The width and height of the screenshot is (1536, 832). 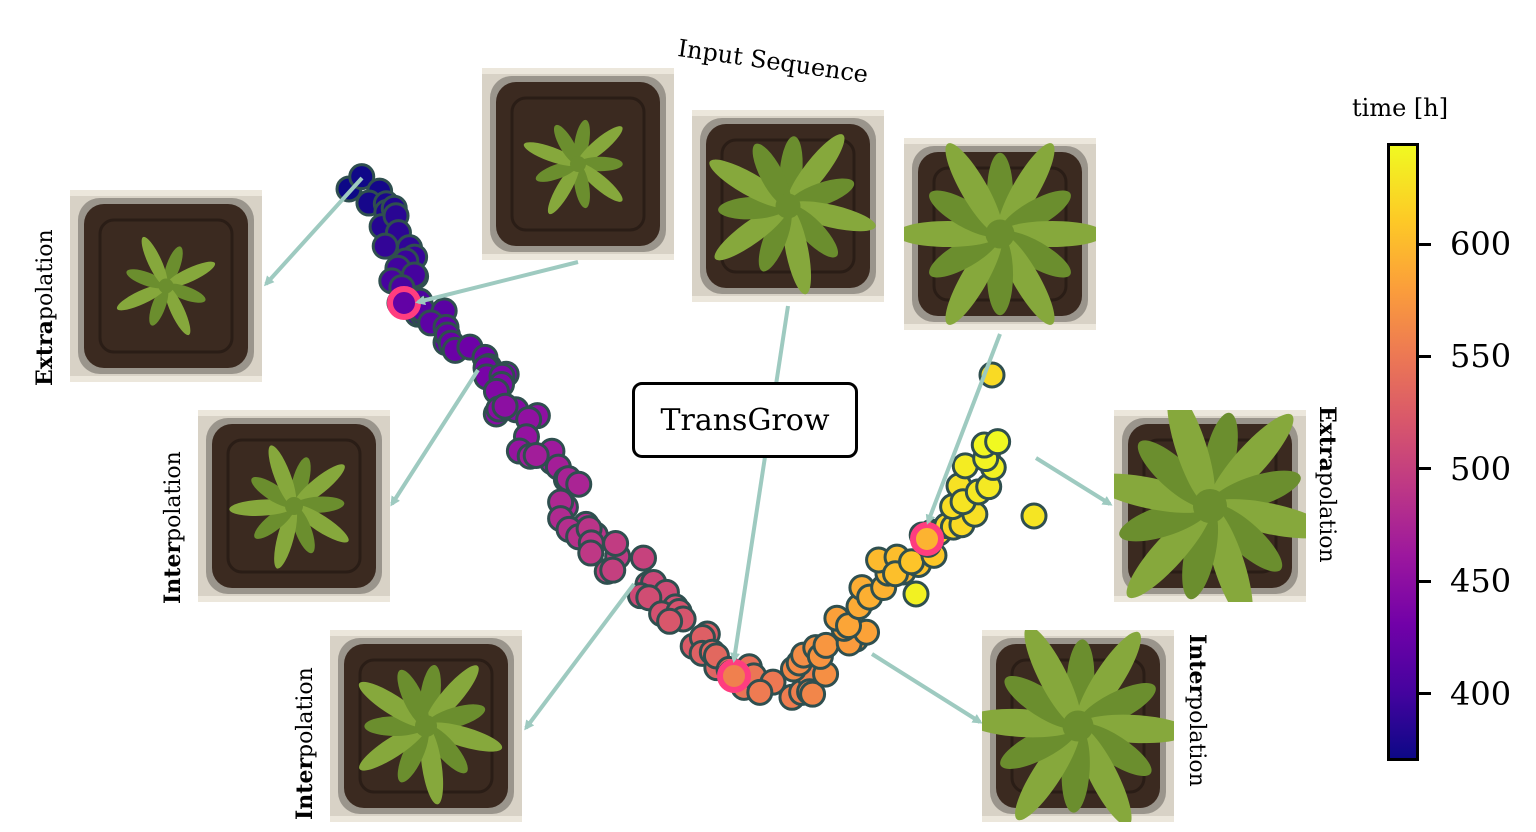 I want to click on extrapolation-image-left, so click(x=166, y=286).